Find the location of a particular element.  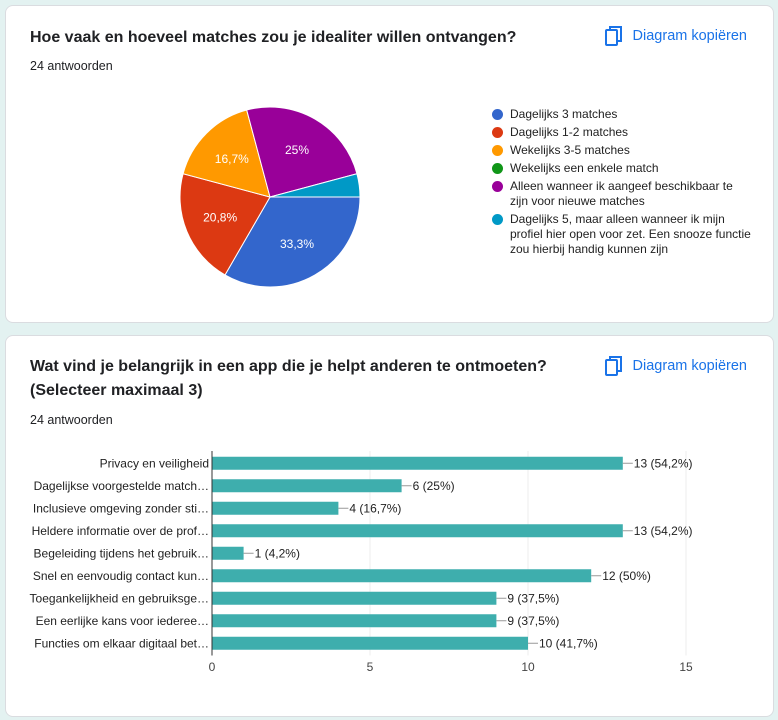

legend-item: Wekelijks een enkele match is located at coordinates (622, 168).